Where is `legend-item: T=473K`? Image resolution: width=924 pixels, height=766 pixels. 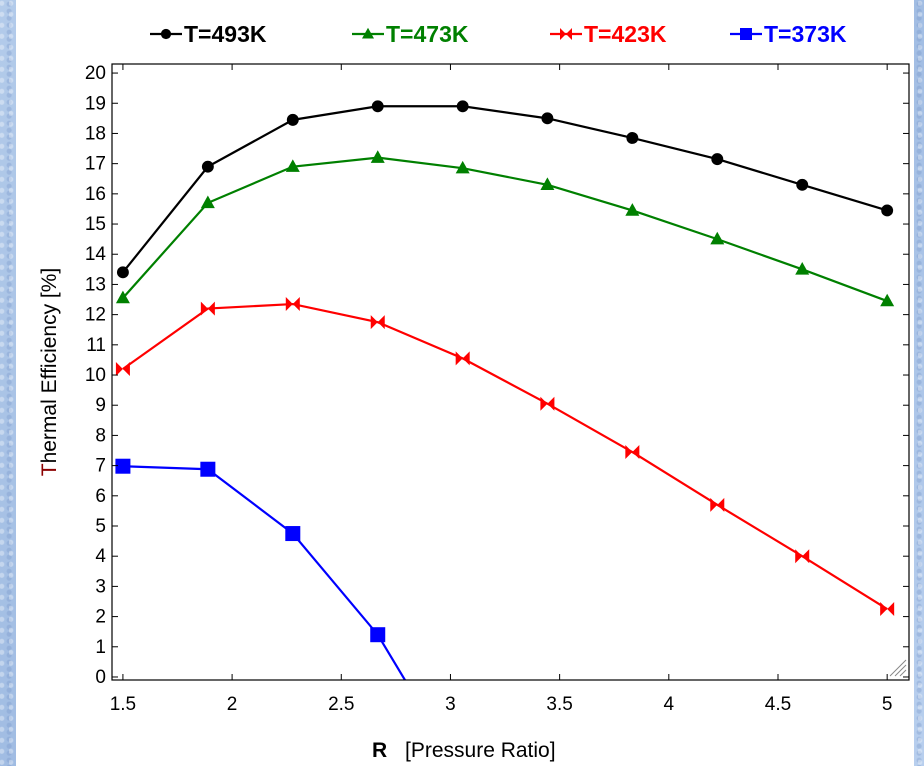
legend-item: T=473K is located at coordinates (410, 34).